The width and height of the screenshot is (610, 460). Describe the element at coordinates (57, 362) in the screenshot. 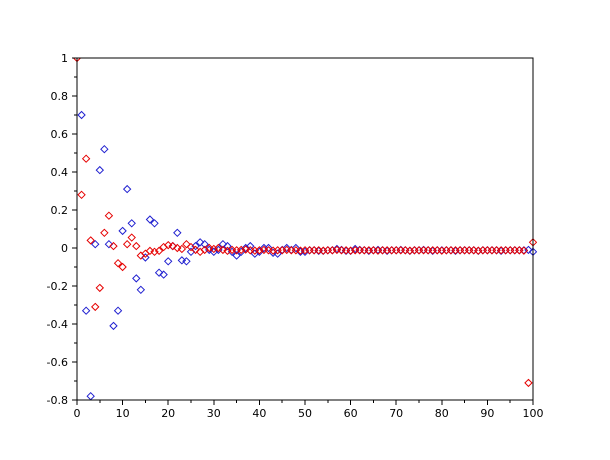

I see `y-axis-tick-label: -0.6` at that location.